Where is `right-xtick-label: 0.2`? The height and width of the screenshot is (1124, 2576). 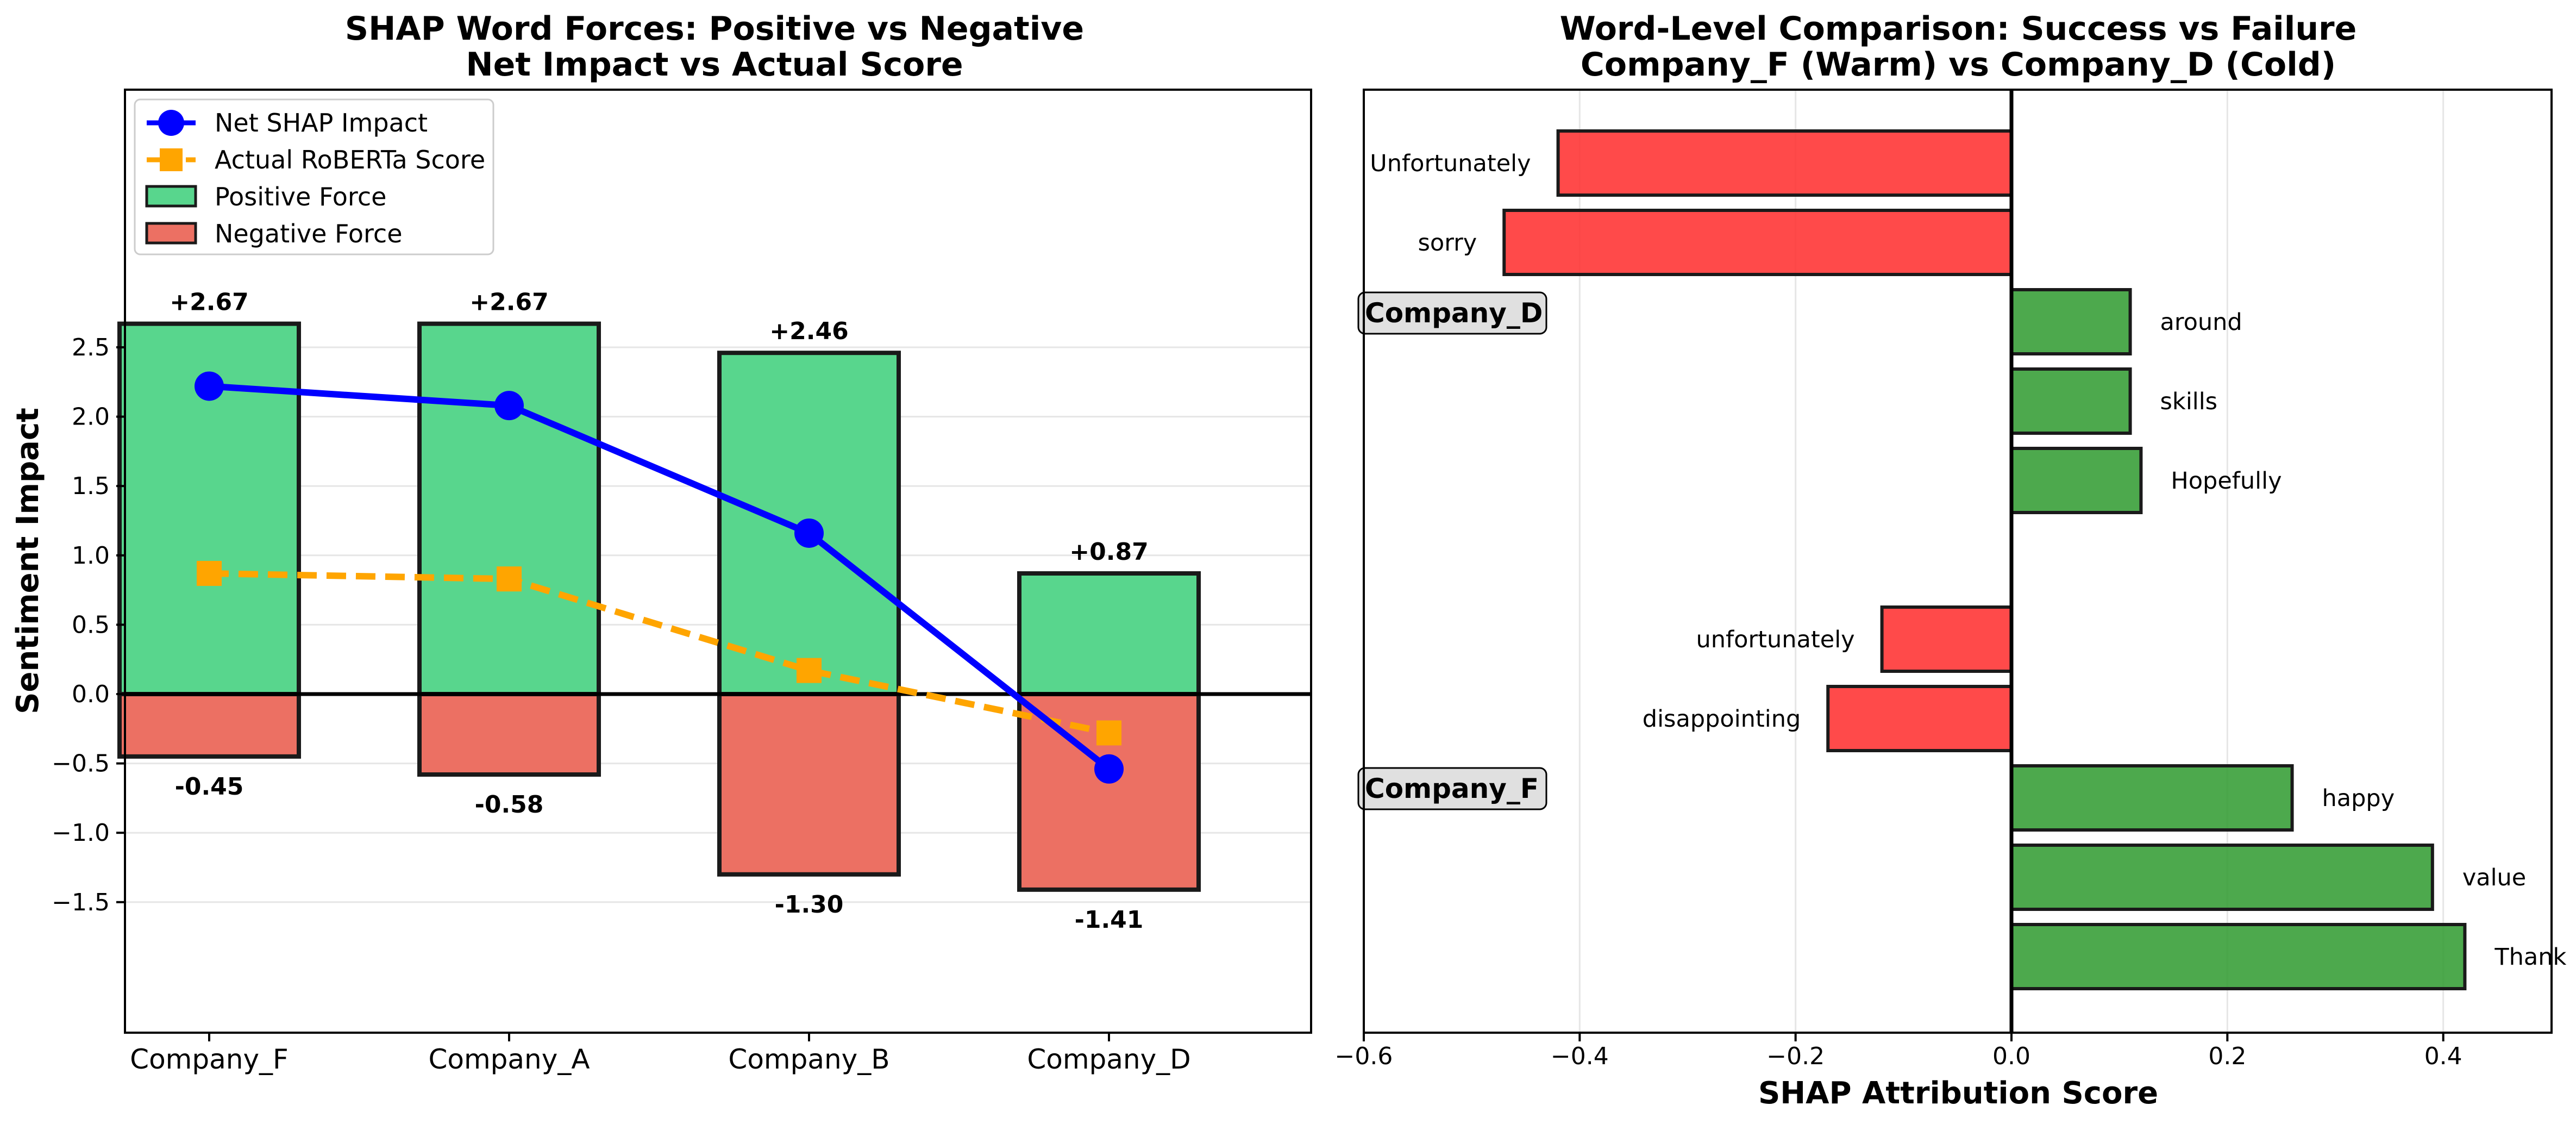 right-xtick-label: 0.2 is located at coordinates (2227, 1056).